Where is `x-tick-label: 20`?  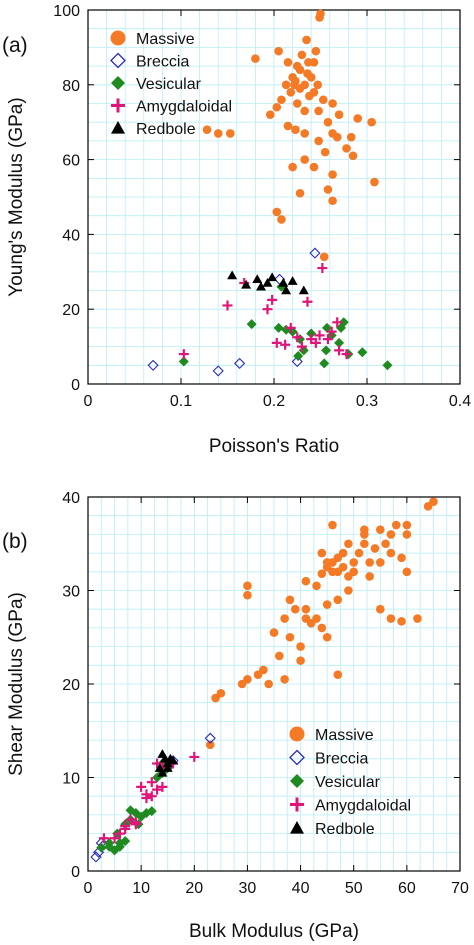 x-tick-label: 20 is located at coordinates (194, 888).